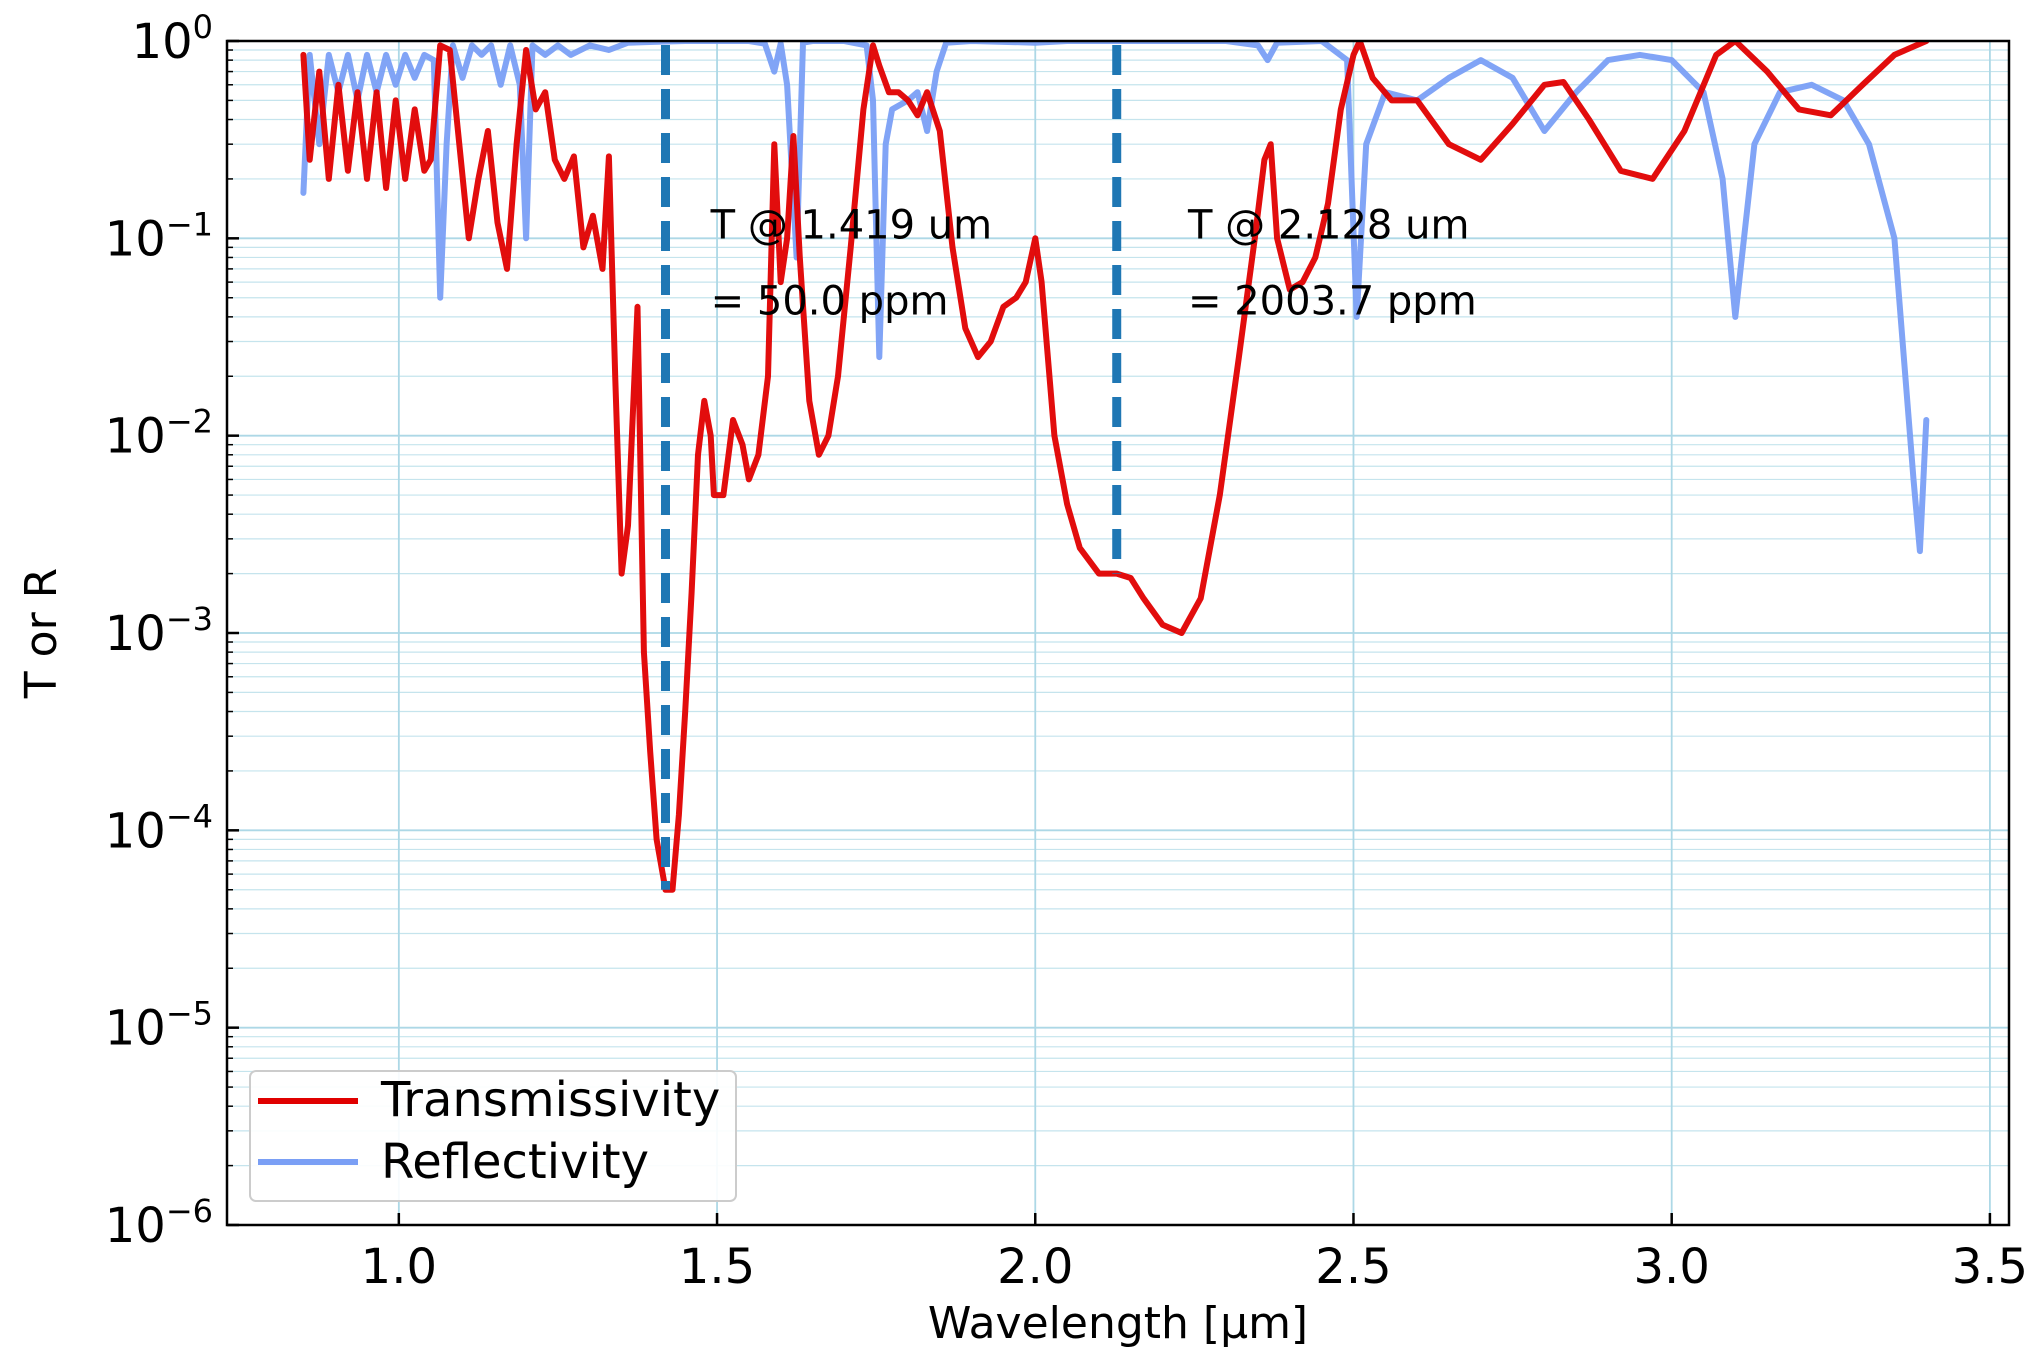 This screenshot has height=1352, width=2043. Describe the element at coordinates (1990, 1267) in the screenshot. I see `x-tick-label: 3.5` at that location.